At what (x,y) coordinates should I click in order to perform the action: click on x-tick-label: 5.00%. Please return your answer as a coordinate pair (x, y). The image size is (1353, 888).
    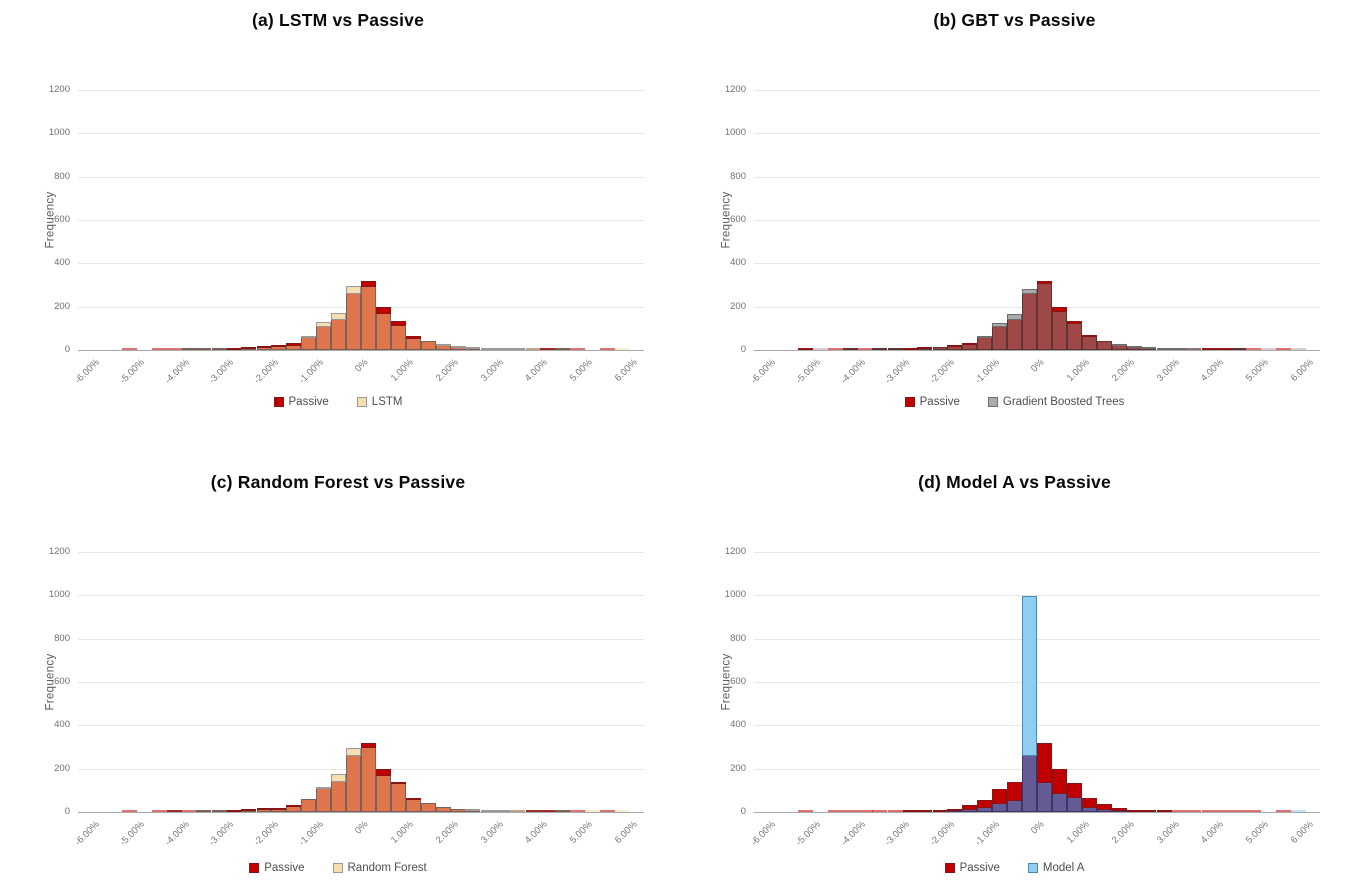
    Looking at the image, I should click on (1257, 832).